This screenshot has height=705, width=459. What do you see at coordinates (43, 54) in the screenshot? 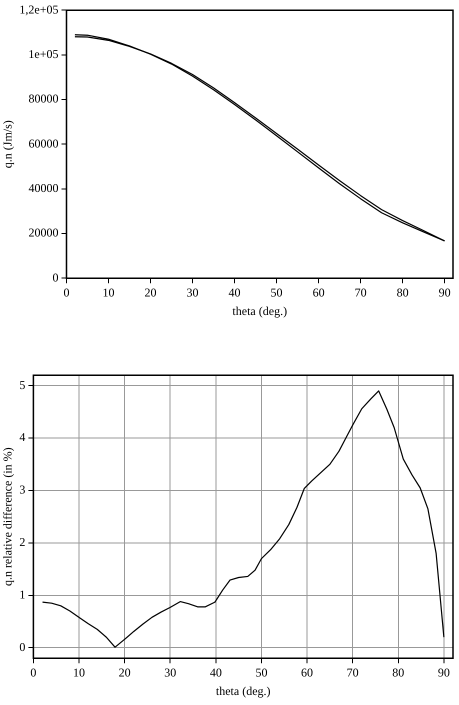
I see `y-tick-label: 1e+05` at bounding box center [43, 54].